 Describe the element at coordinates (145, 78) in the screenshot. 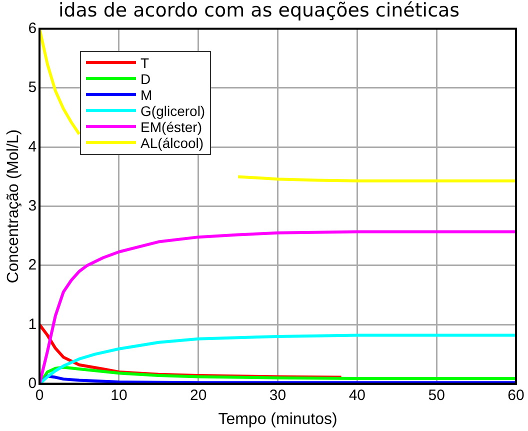

I see `legend-label: D` at that location.